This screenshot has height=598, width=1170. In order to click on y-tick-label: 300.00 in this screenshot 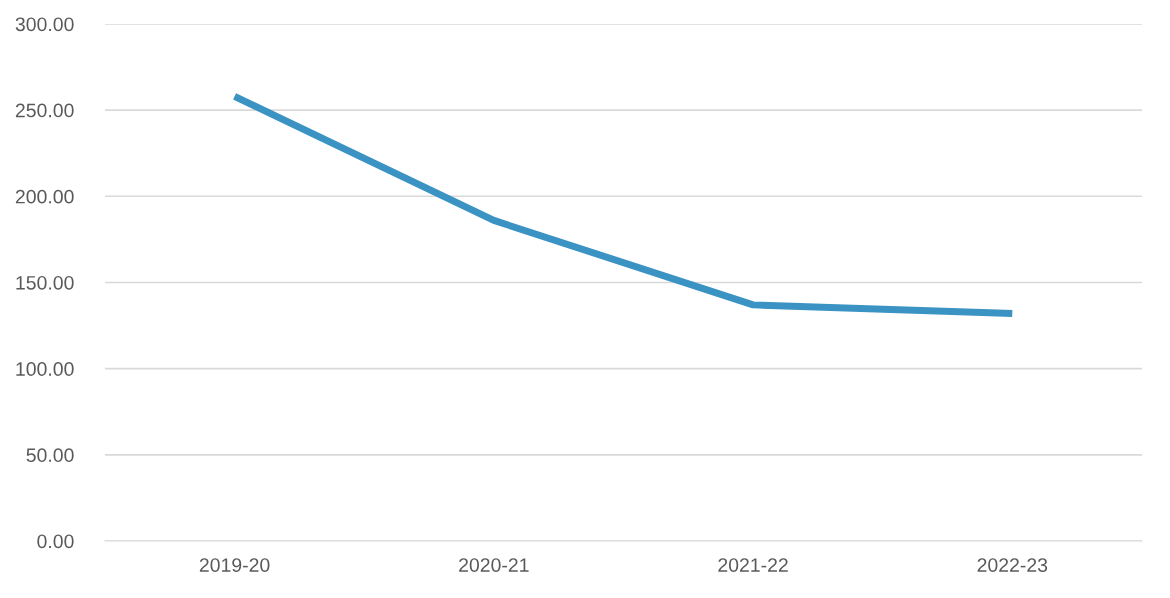, I will do `click(44, 24)`.